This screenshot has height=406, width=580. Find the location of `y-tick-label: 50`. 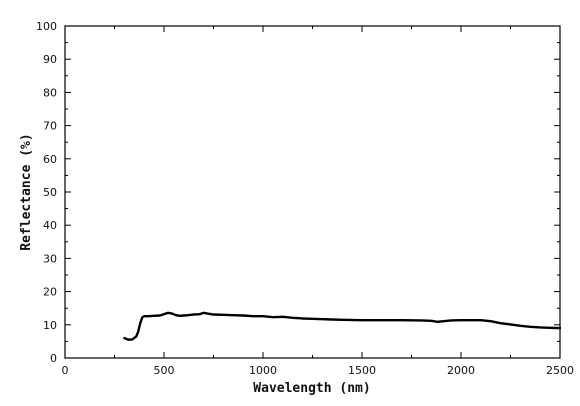

y-tick-label: 50 is located at coordinates (50, 192).